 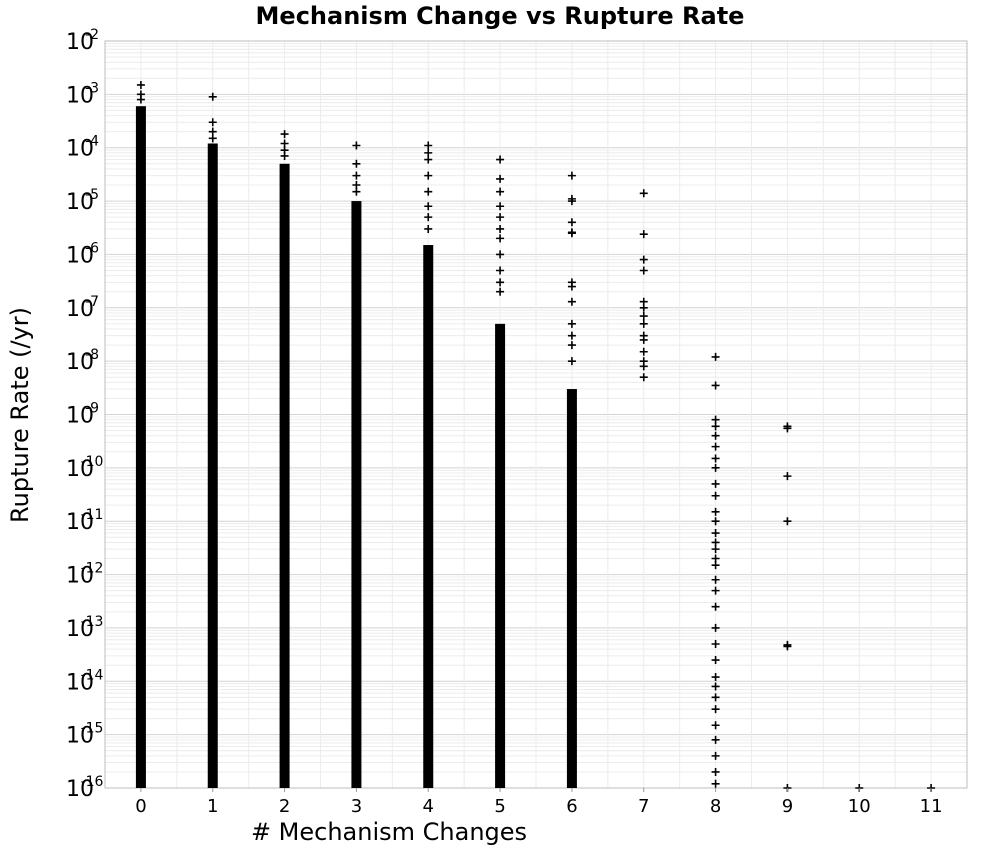 I want to click on y-tick-exponent: -8, so click(x=92, y=355).